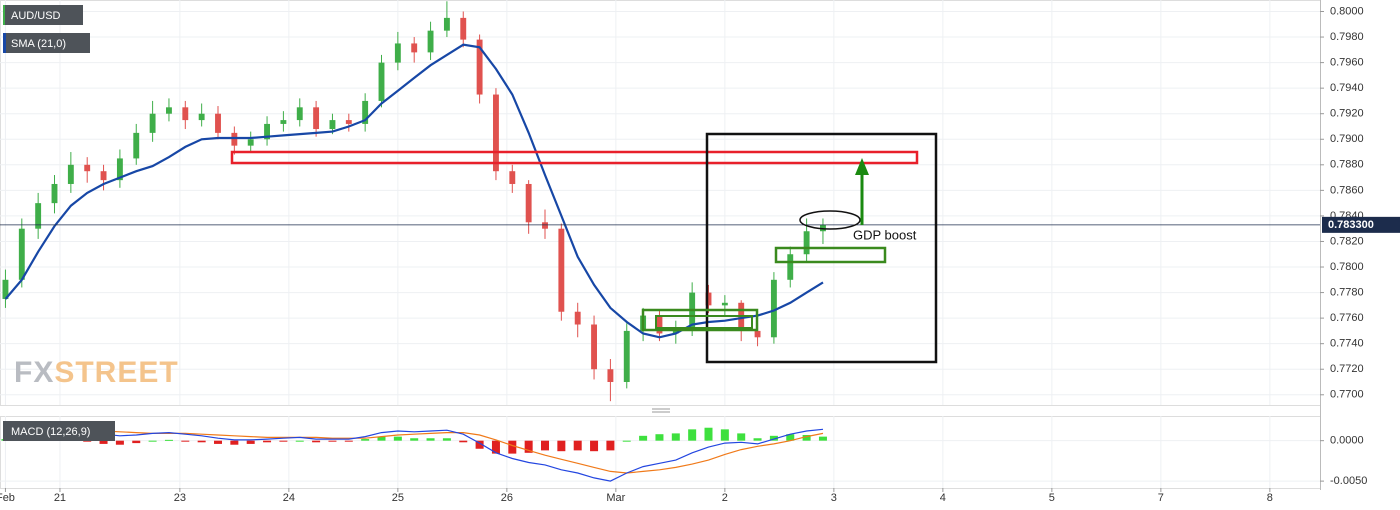 Image resolution: width=1400 pixels, height=510 pixels. Describe the element at coordinates (1347, 267) in the screenshot. I see `y-tick-label: 0.7800` at that location.